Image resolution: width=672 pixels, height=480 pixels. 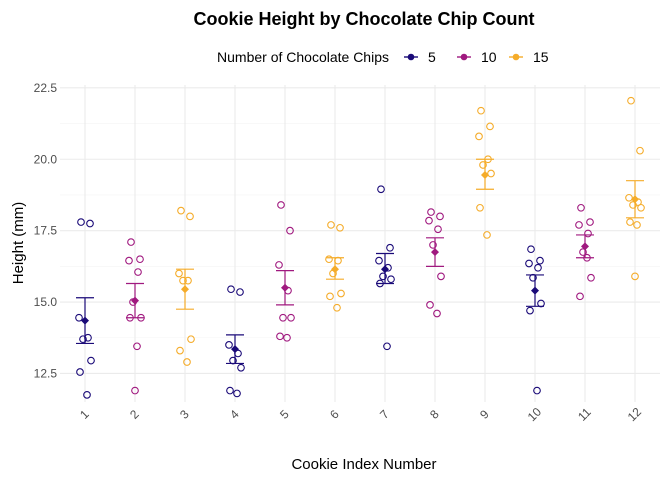 What do you see at coordinates (584, 414) in the screenshot?
I see `x-tick-label: 11` at bounding box center [584, 414].